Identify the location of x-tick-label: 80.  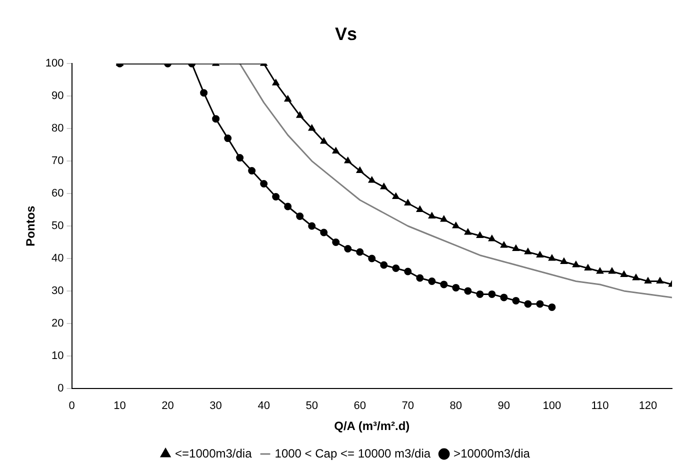
(456, 406).